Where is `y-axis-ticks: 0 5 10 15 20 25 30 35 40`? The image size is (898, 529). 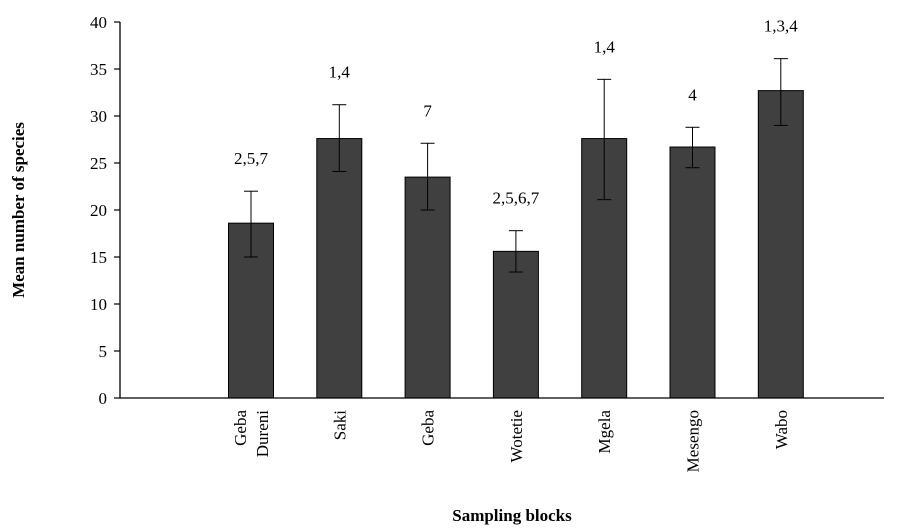 y-axis-ticks: 0 5 10 15 20 25 30 35 40 is located at coordinates (105, 210).